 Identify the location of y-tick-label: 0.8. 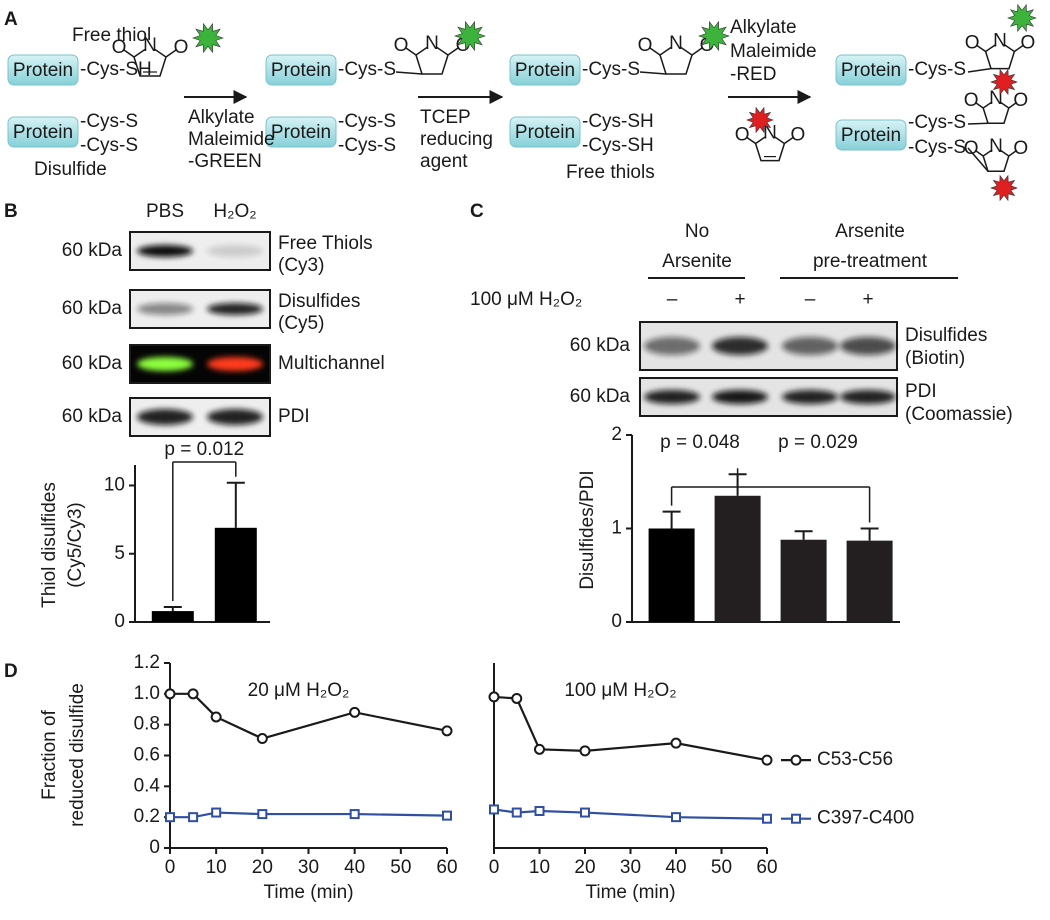
(147, 724).